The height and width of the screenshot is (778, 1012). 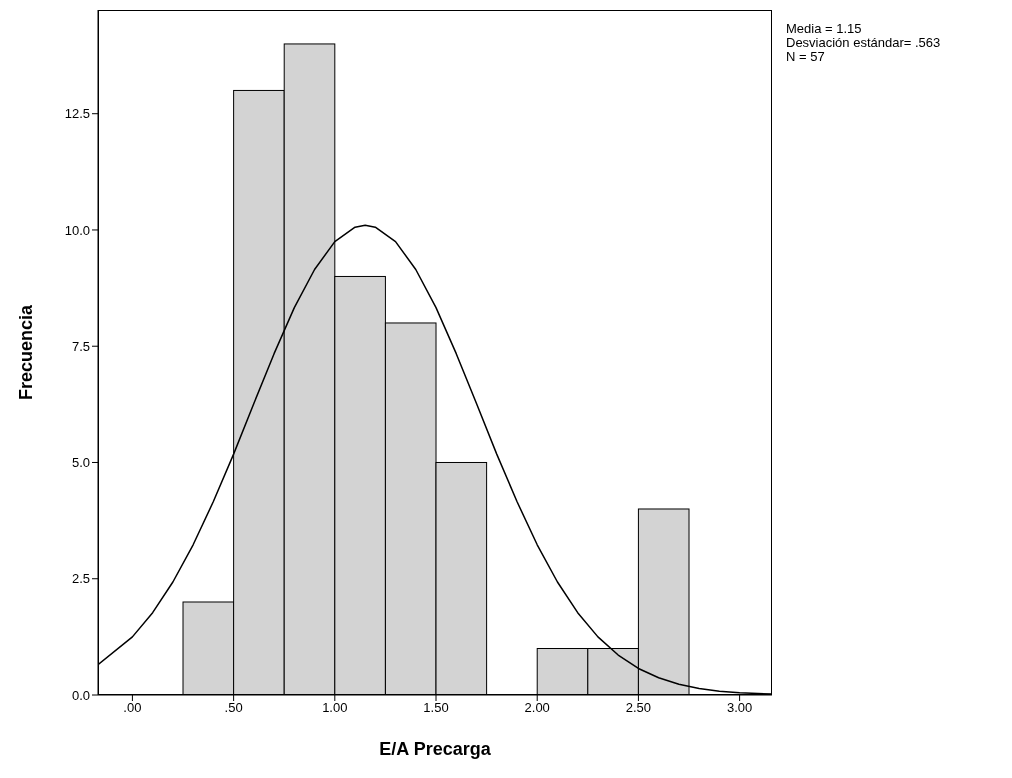 I want to click on x-axis-title: E/A Precarga, so click(x=435, y=749).